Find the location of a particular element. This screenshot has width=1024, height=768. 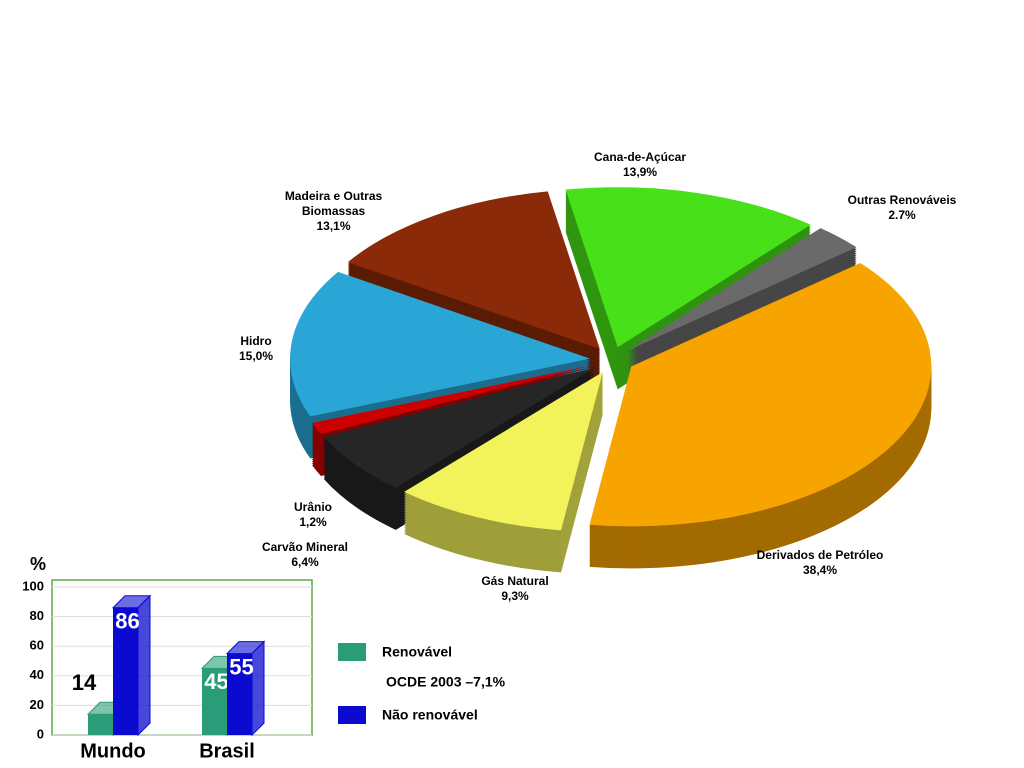

y-tick-label: 0 is located at coordinates (40, 733).